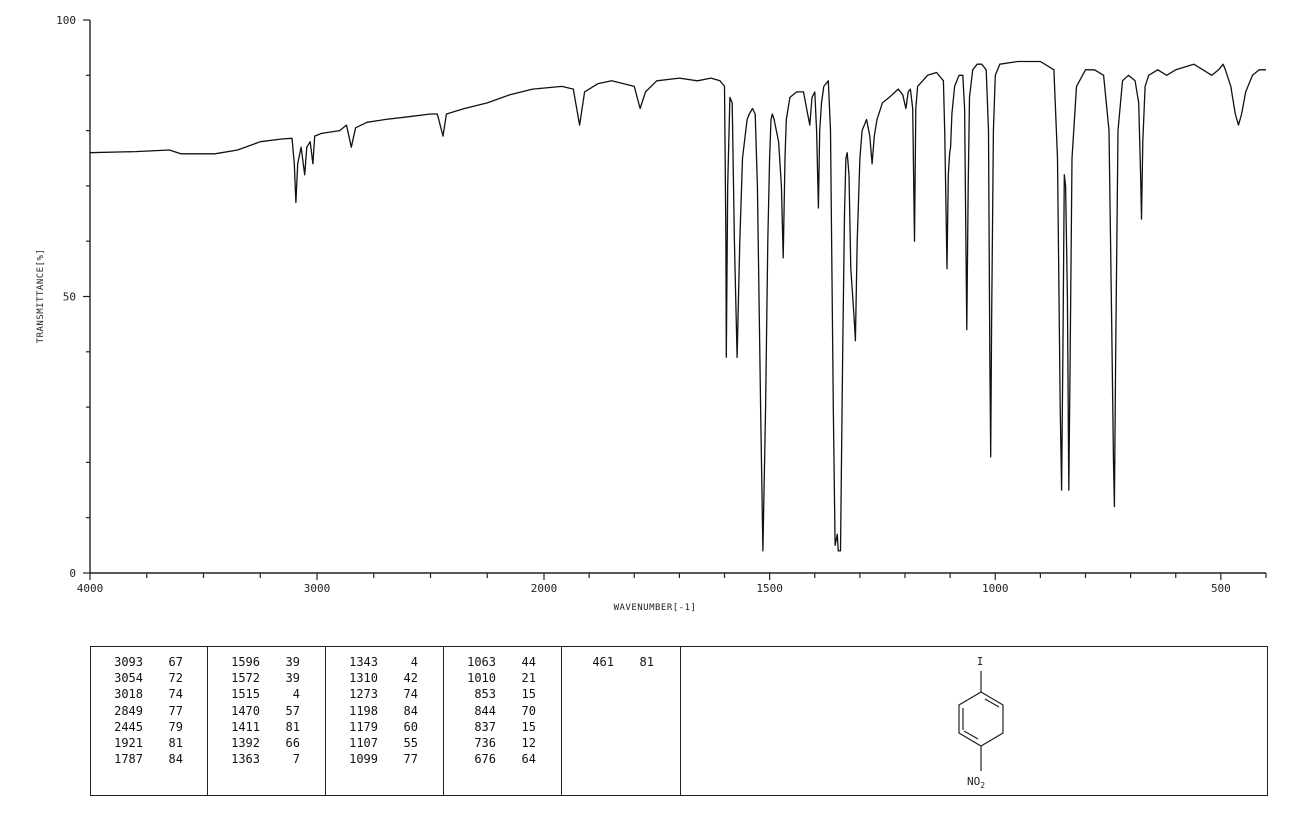 Image resolution: width=1315 pixels, height=829 pixels. I want to click on peak-row: 1596 39, so click(266, 662).